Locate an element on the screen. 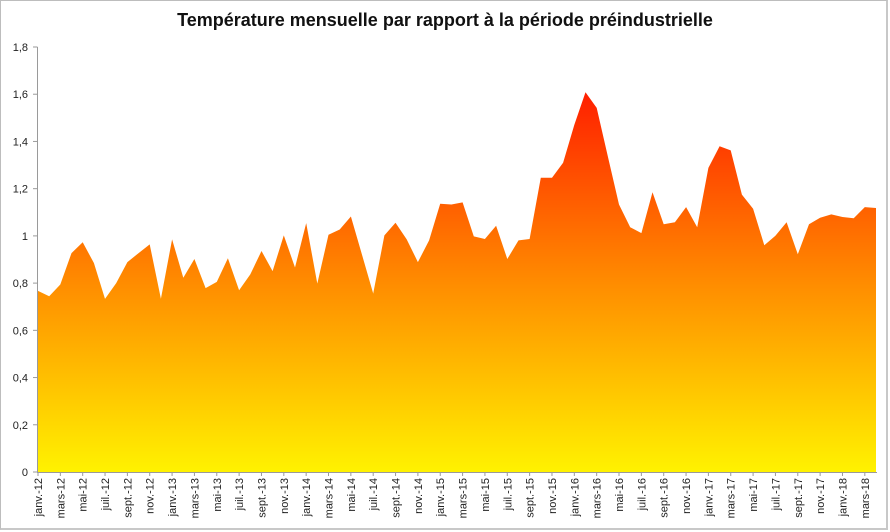 Image resolution: width=890 pixels, height=532 pixels. x-tick-label: juil.-15 is located at coordinates (508, 494).